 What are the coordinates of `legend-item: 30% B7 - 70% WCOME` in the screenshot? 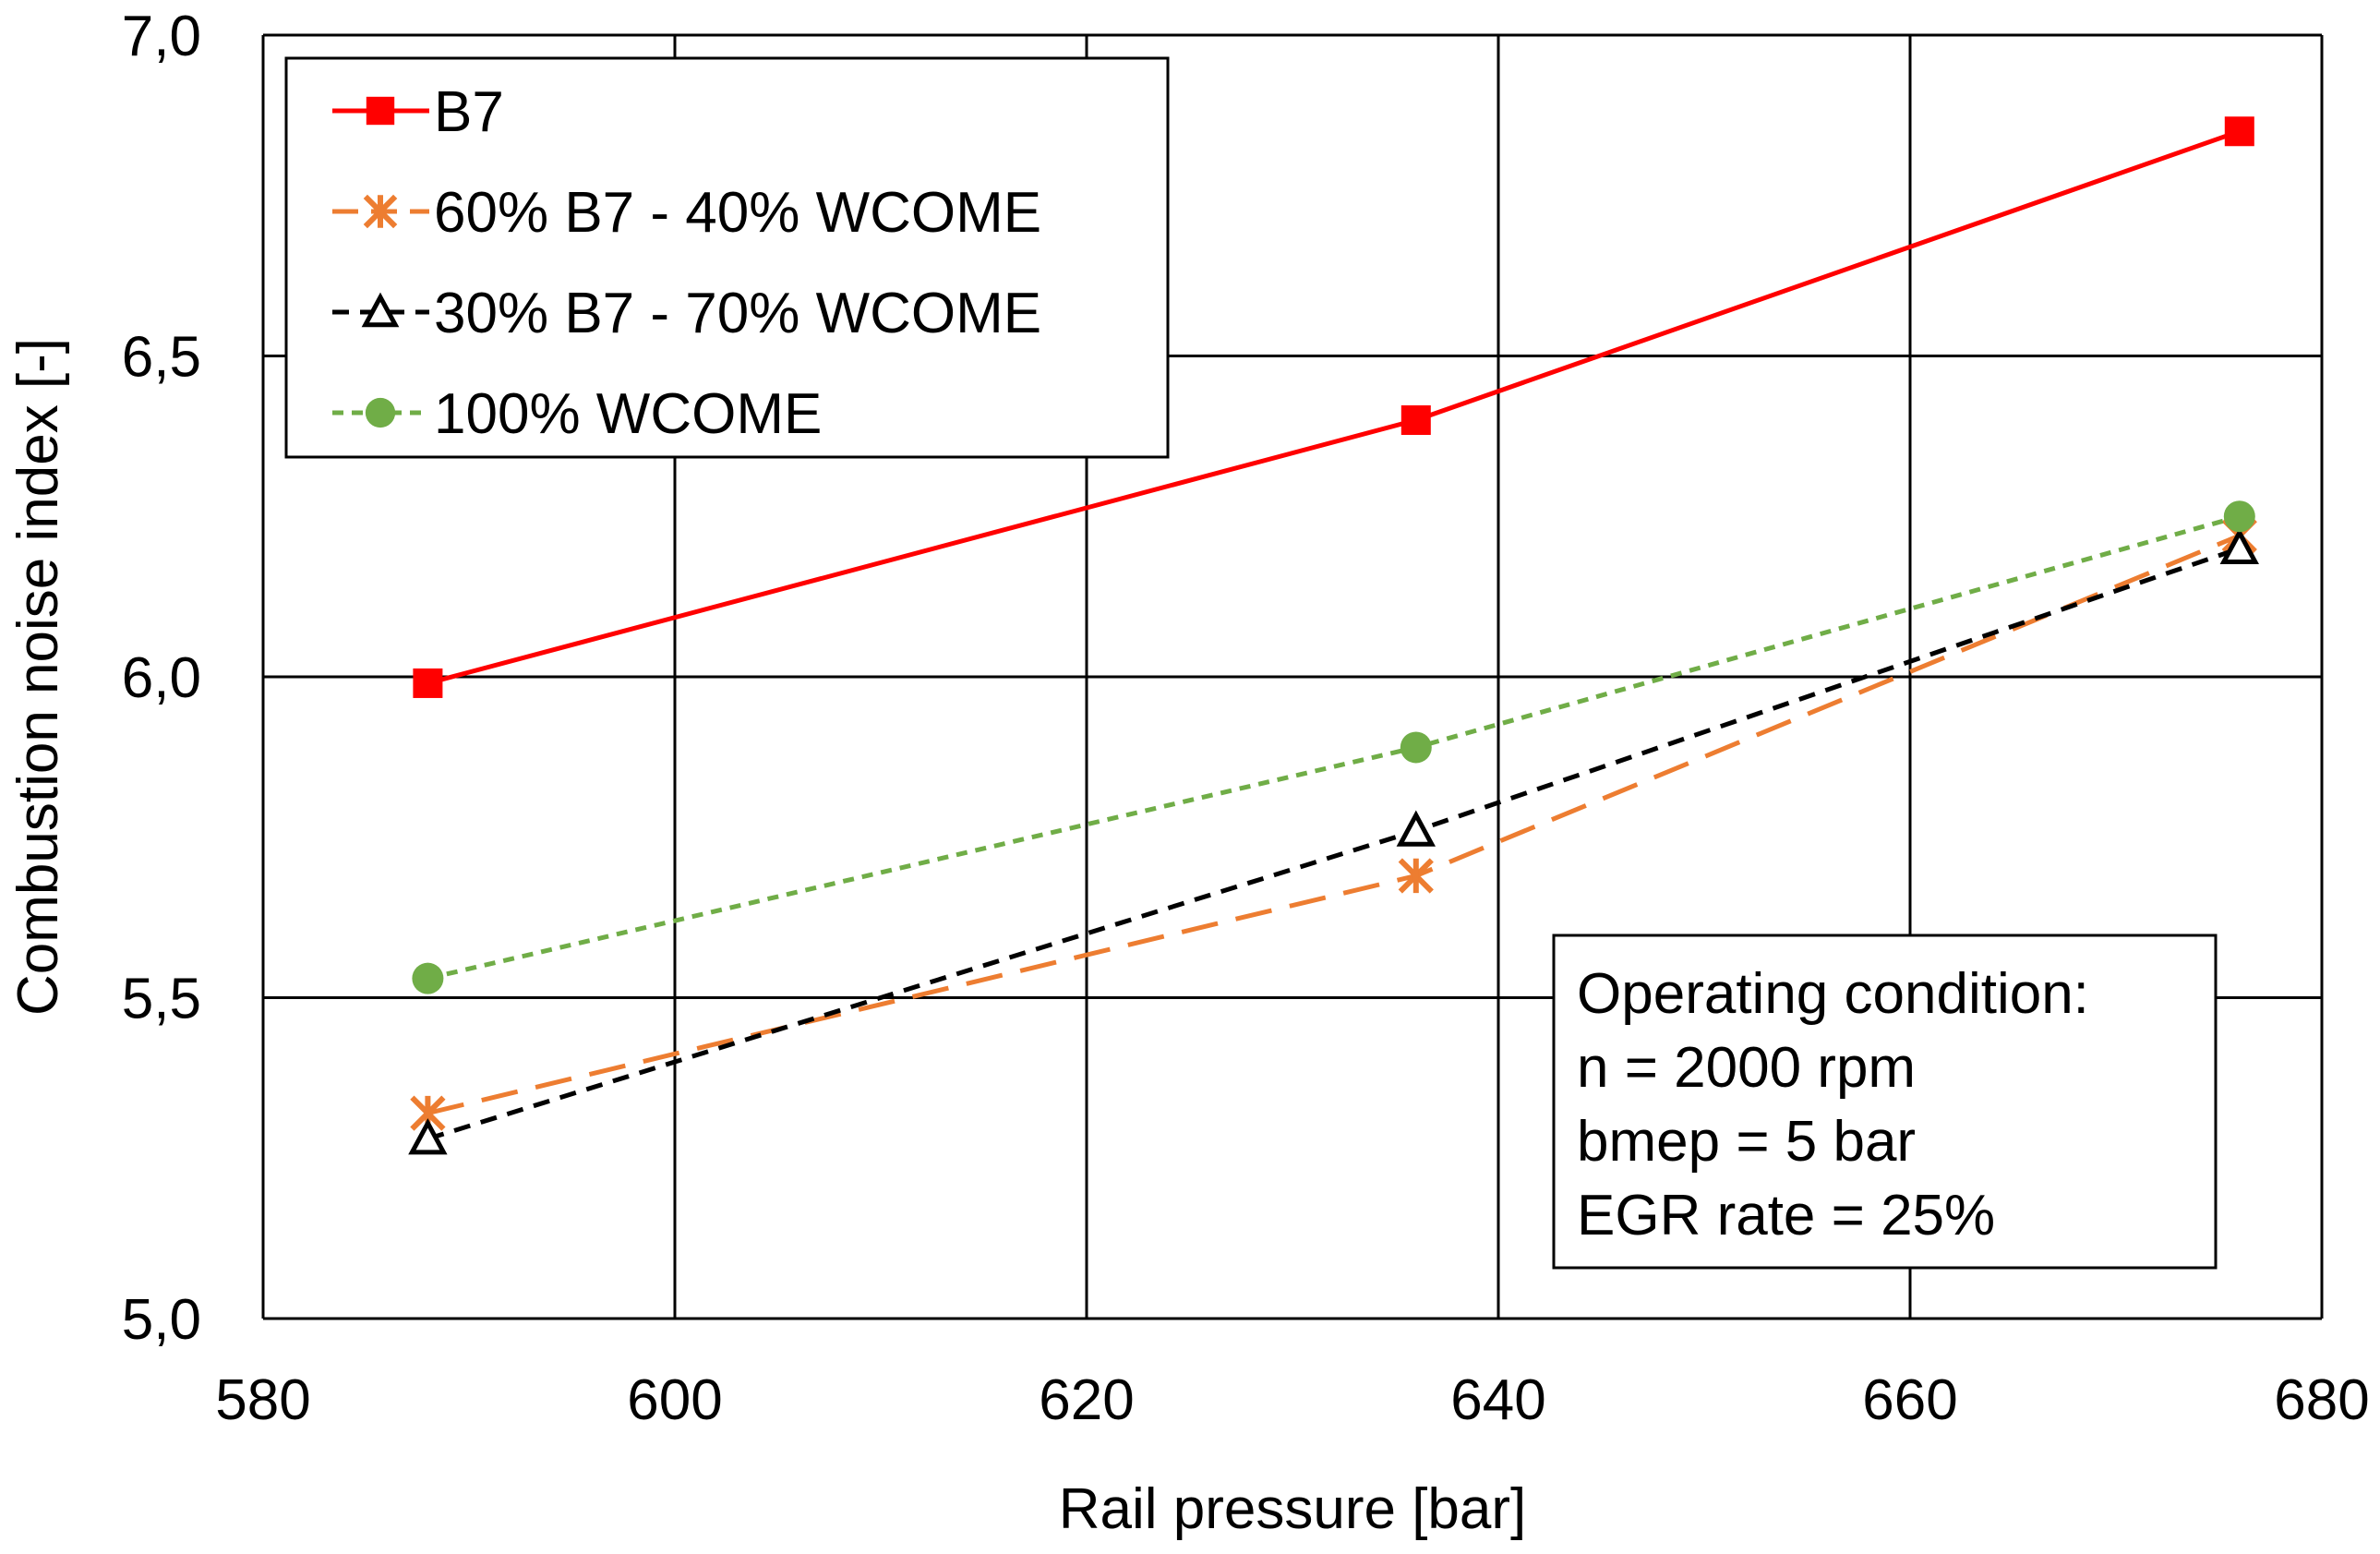 It's located at (686, 313).